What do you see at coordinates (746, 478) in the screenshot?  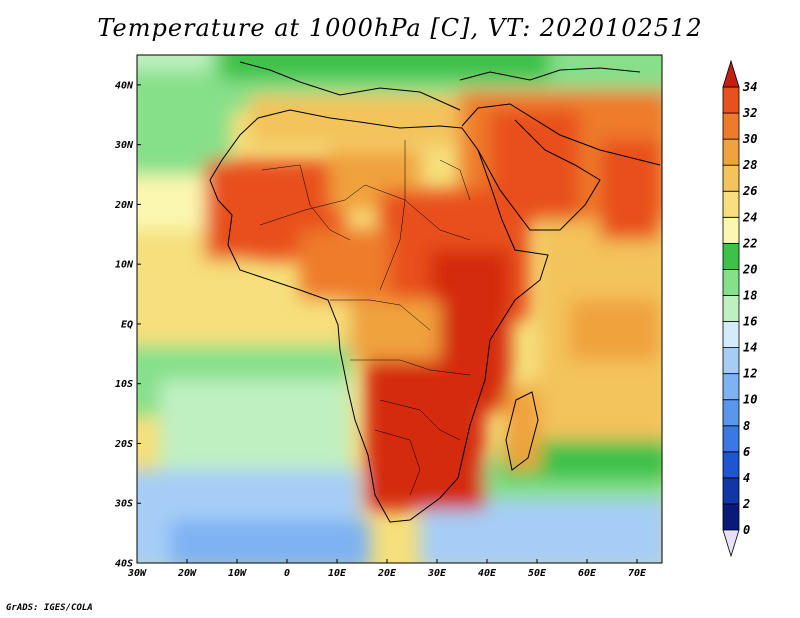 I see `colorbar-label: 4` at bounding box center [746, 478].